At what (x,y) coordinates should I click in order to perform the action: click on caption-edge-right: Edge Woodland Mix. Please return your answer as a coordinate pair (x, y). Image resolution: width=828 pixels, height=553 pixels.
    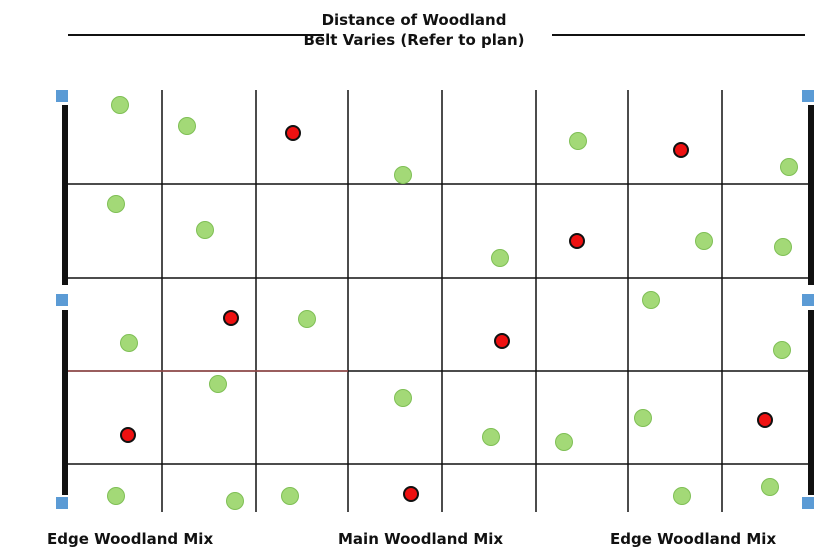
    Looking at the image, I should click on (693, 539).